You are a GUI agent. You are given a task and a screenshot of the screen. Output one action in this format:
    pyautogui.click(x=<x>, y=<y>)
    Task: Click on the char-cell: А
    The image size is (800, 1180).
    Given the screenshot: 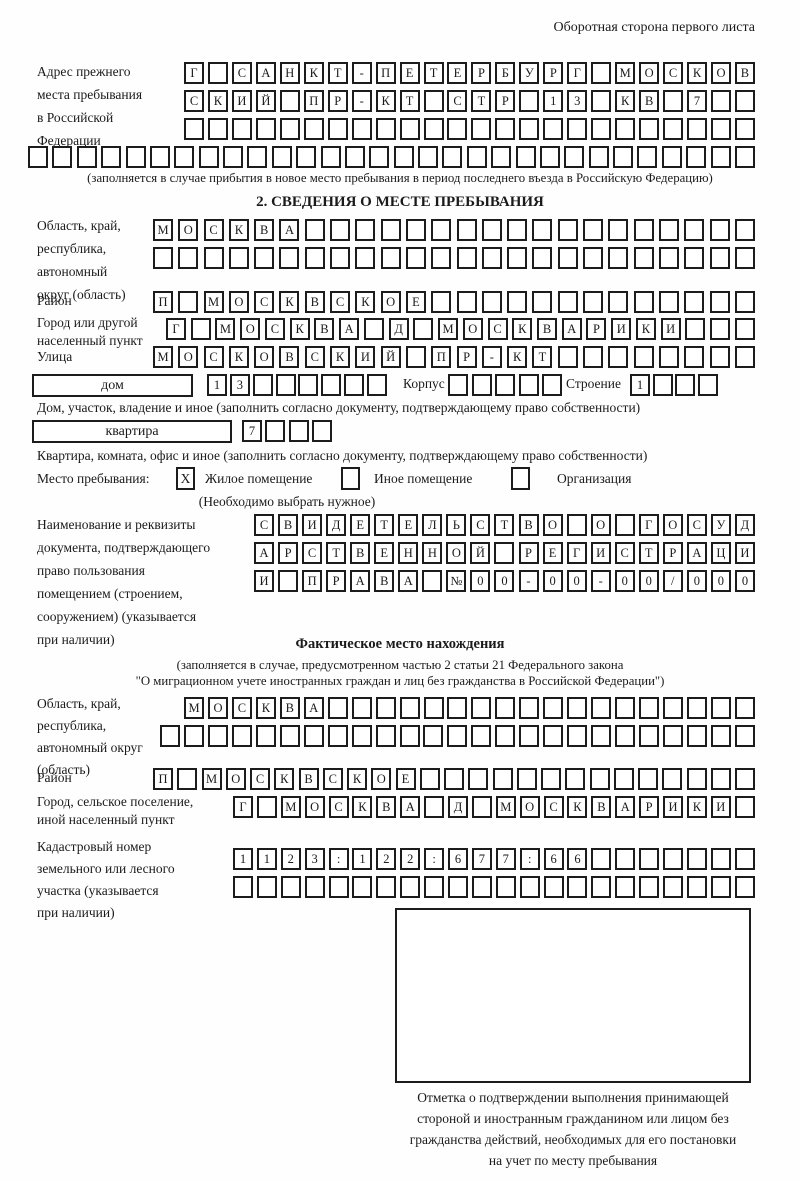 What is the action you would take?
    pyautogui.click(x=349, y=329)
    